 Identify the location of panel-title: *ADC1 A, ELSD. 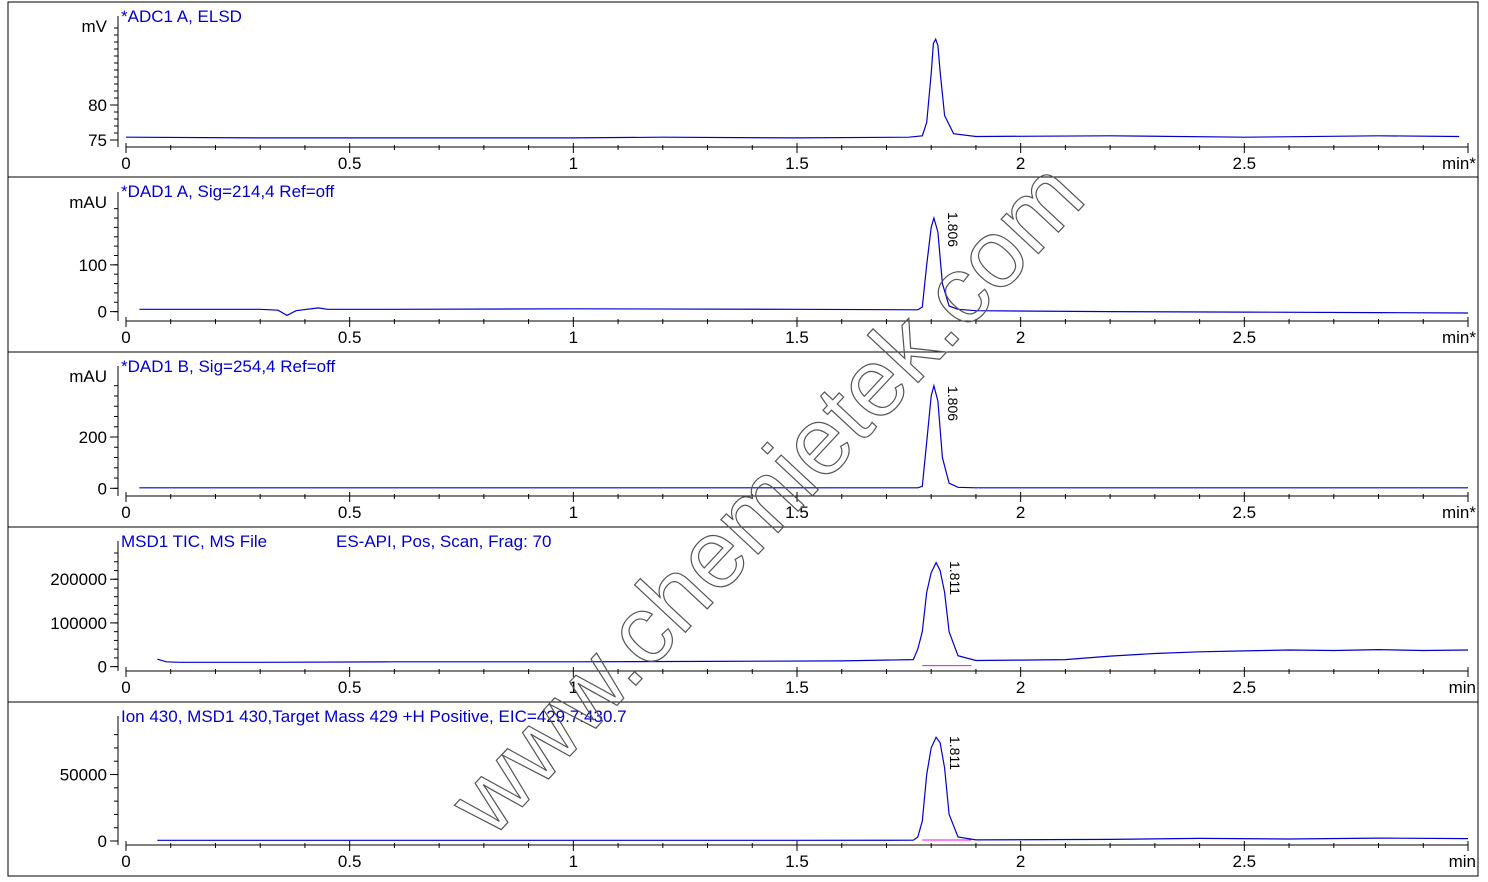
(181, 16).